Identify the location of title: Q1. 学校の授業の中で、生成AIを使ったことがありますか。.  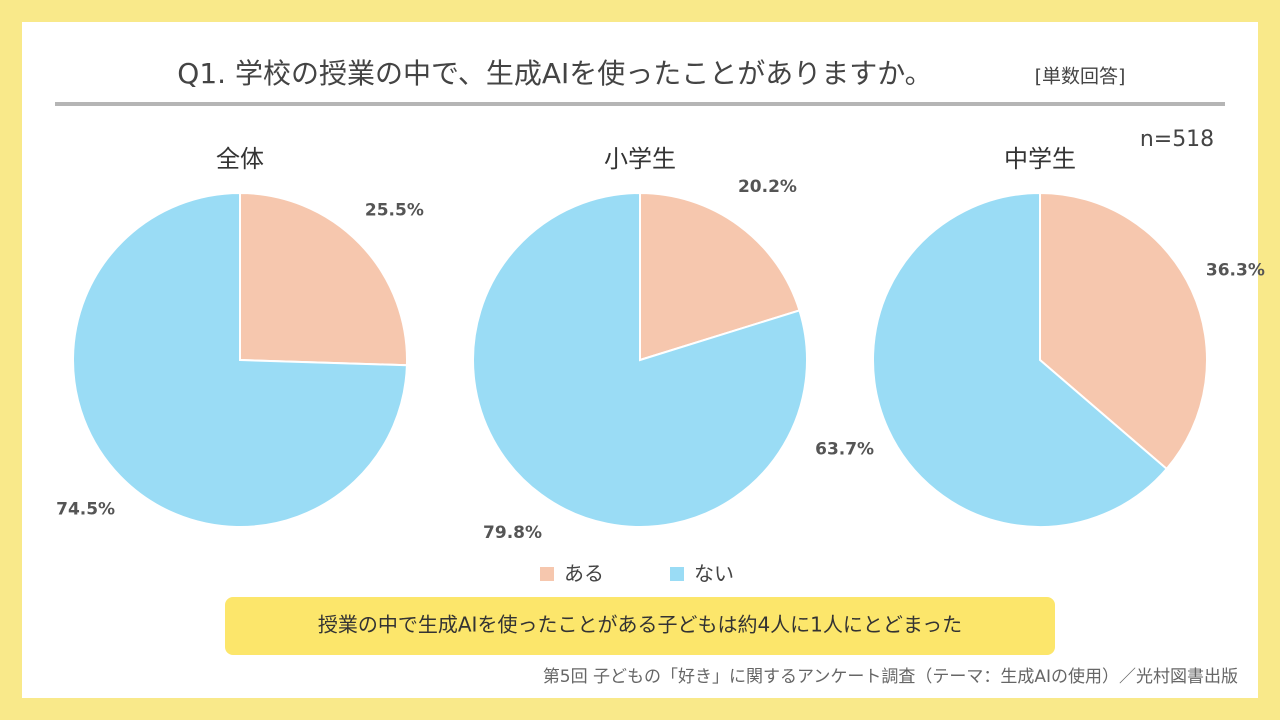
(554, 73).